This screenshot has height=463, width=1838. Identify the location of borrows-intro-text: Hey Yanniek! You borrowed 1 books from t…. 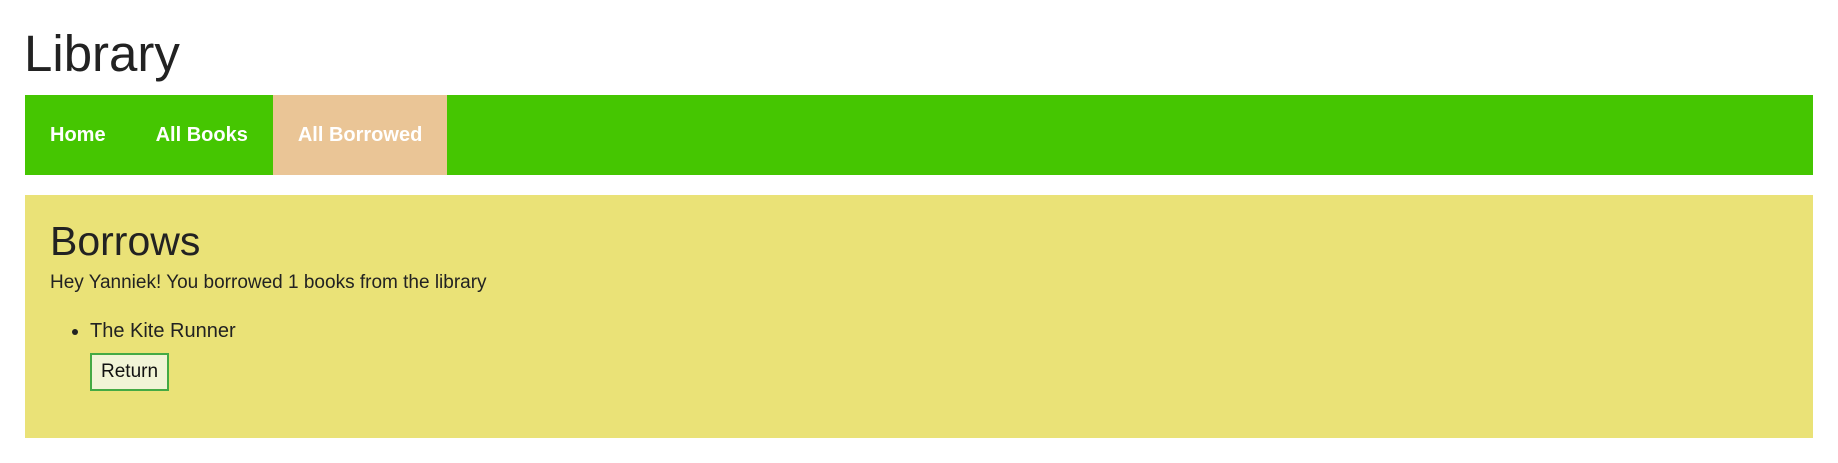
(268, 282).